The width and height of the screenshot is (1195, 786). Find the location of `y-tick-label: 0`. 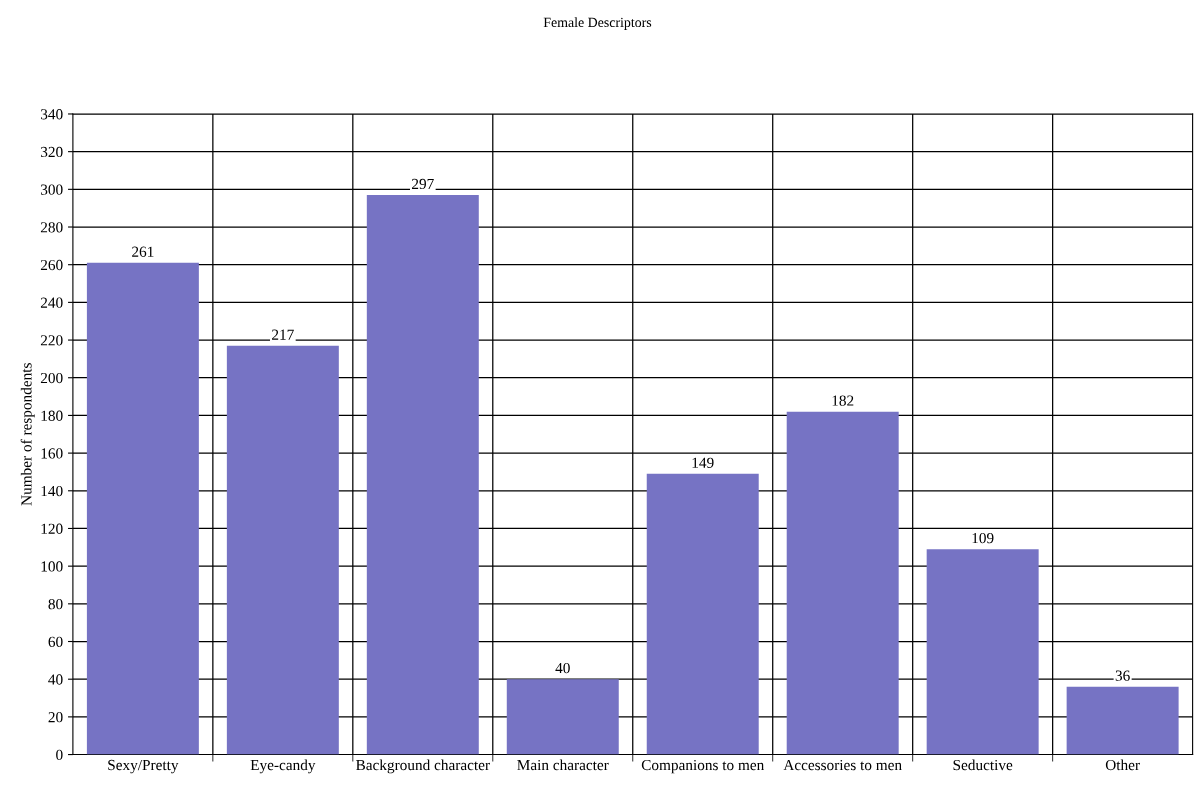

y-tick-label: 0 is located at coordinates (59, 755).